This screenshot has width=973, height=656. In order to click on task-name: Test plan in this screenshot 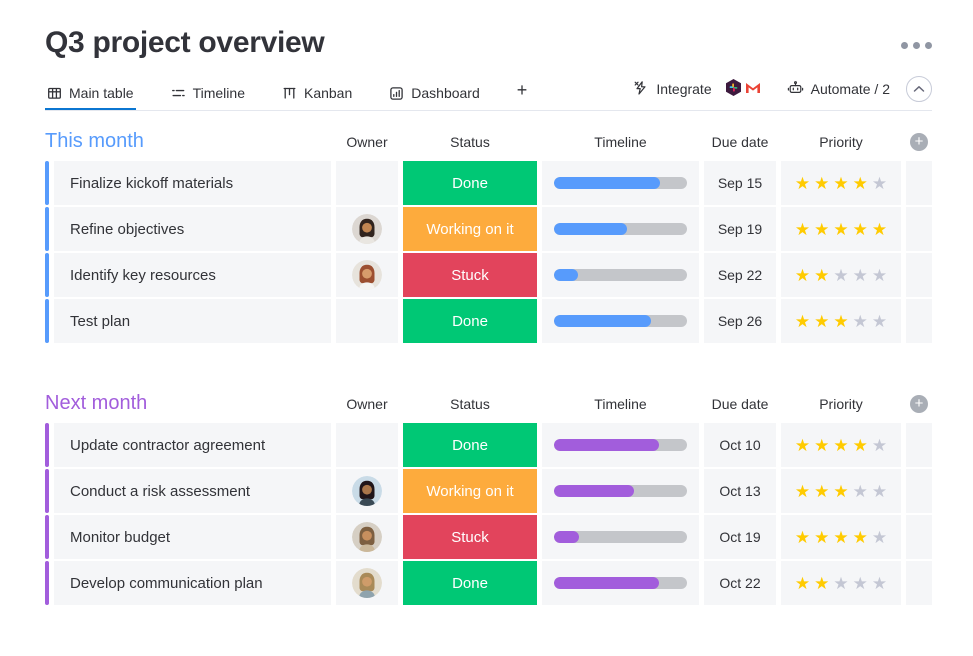, I will do `click(192, 321)`.